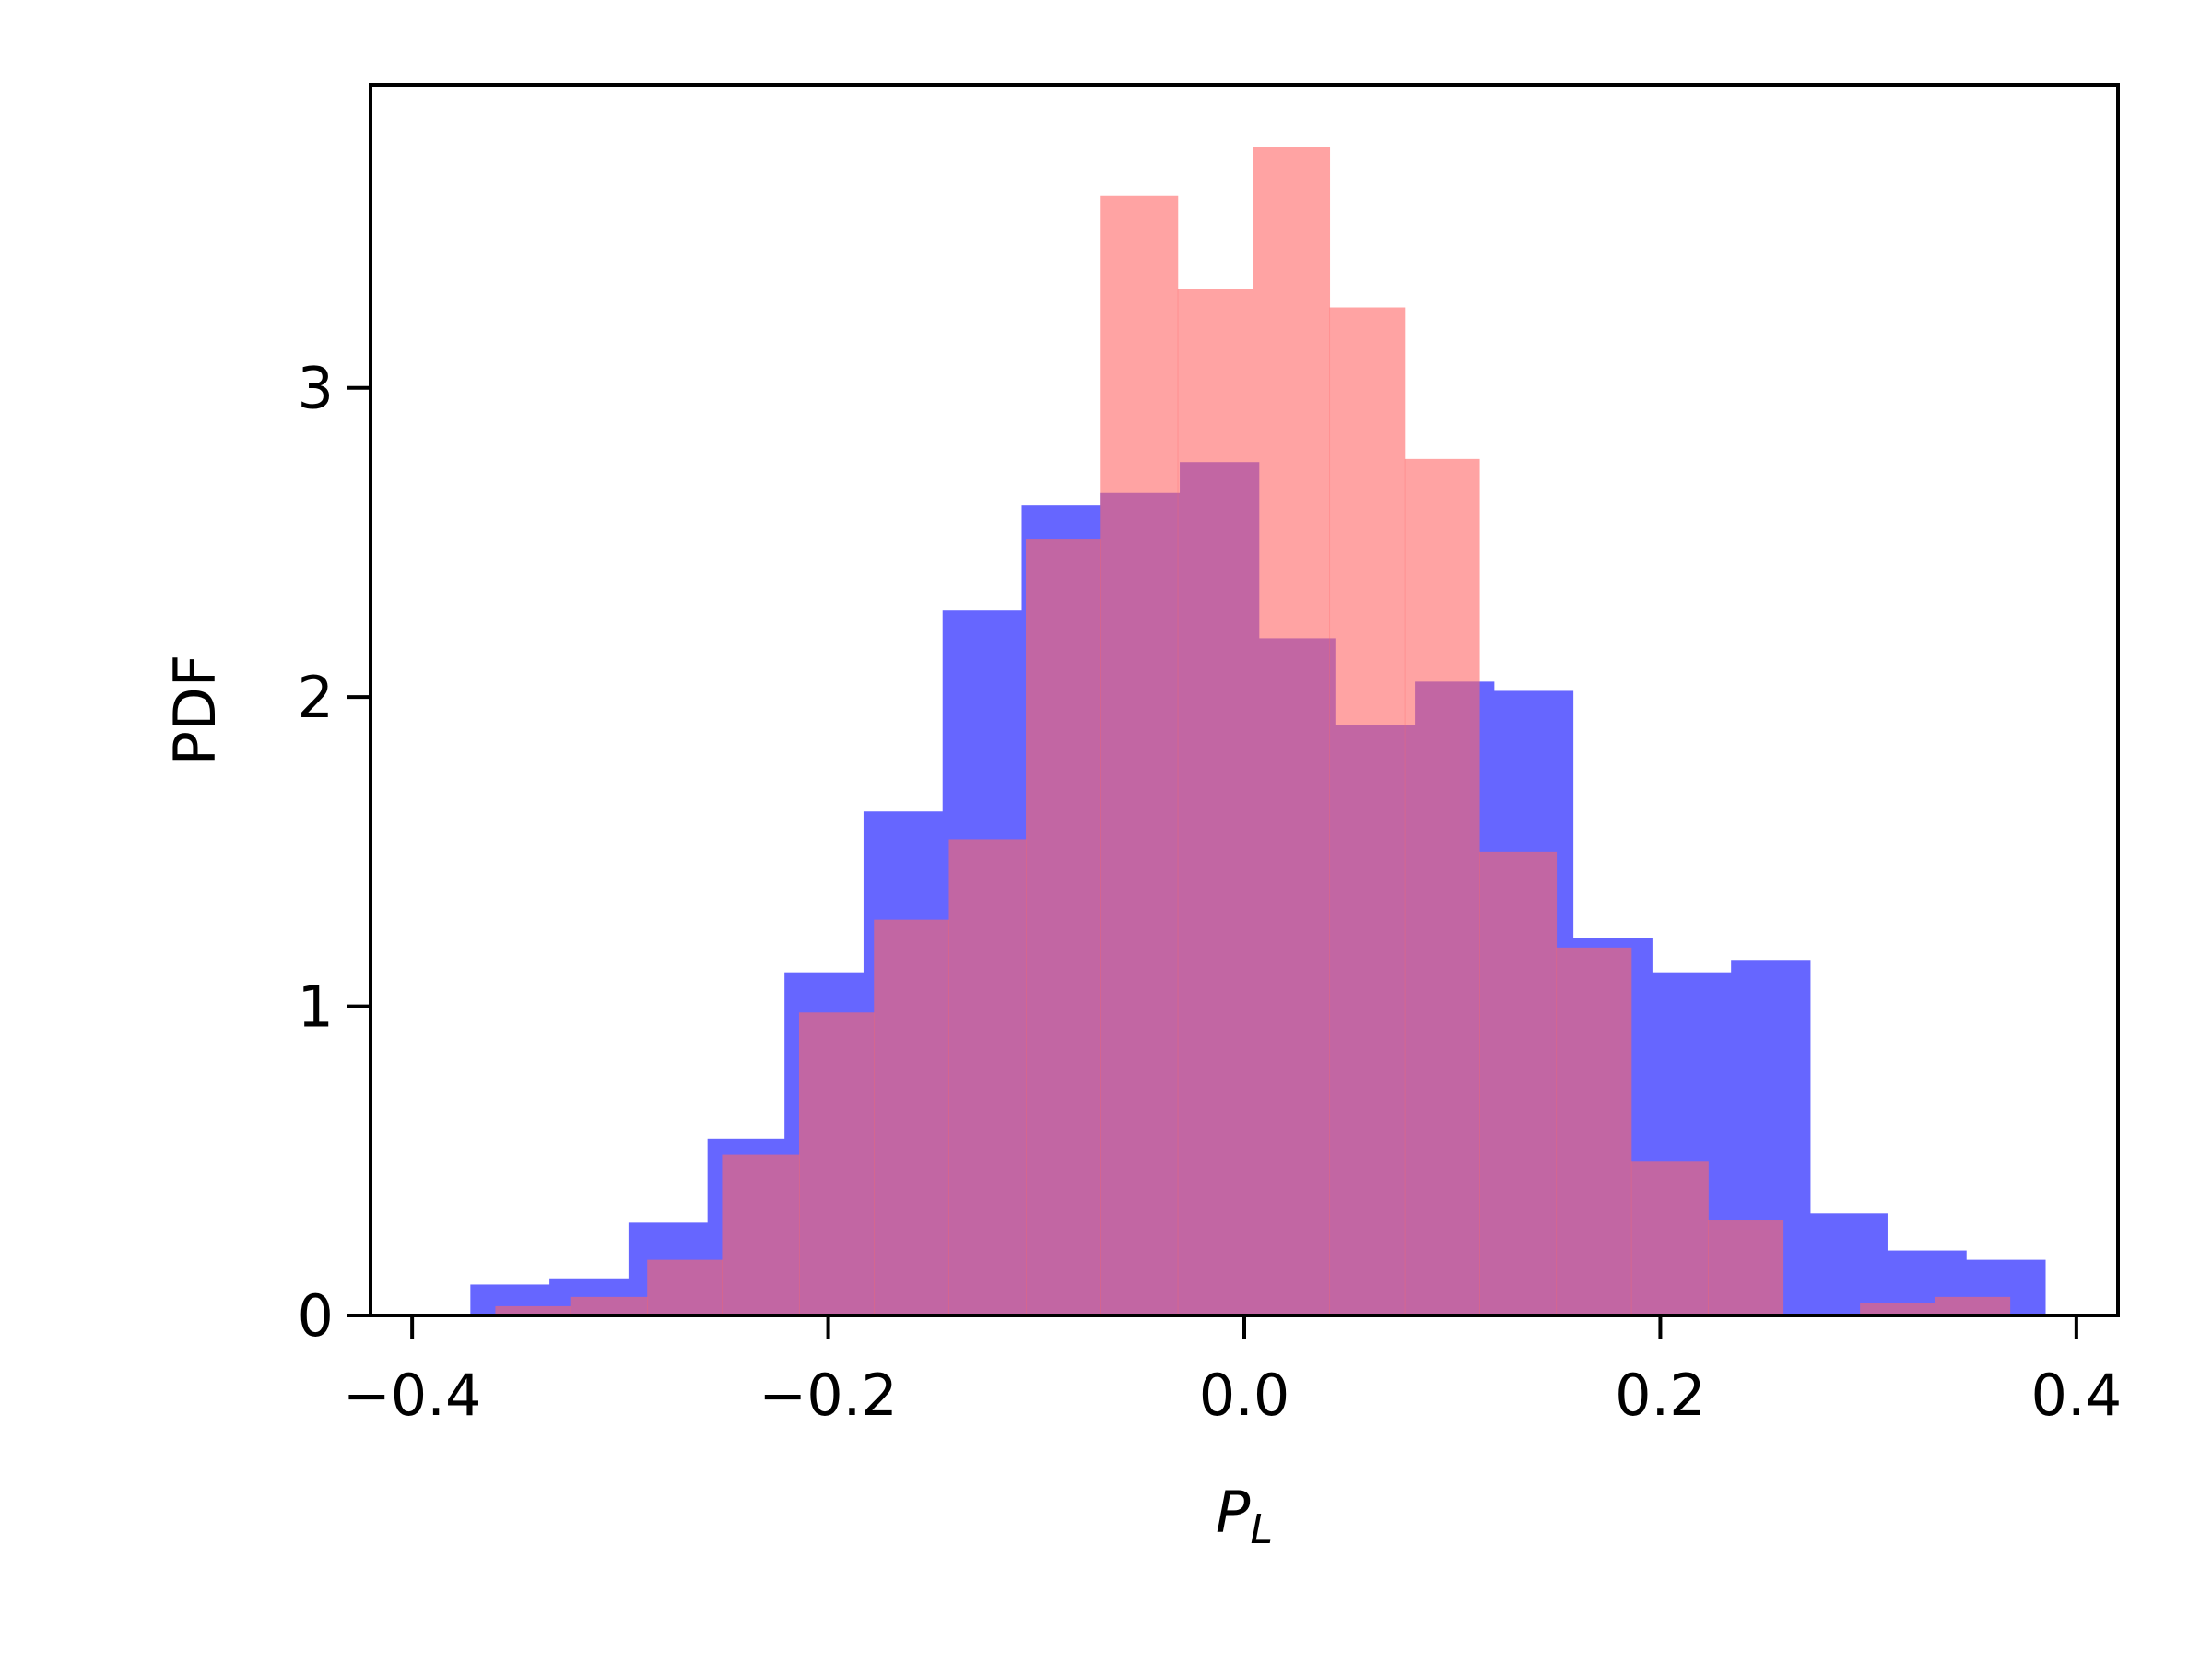  Describe the element at coordinates (1660, 1395) in the screenshot. I see `x-tick-label: 0.2` at that location.